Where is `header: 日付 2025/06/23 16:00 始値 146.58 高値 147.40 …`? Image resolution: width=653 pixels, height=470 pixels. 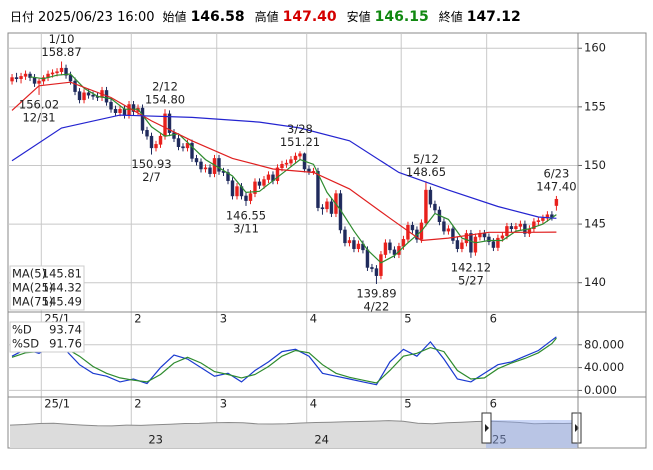
header: 日付 2025/06/23 16:00 始値 146.58 高値 147.40 … is located at coordinates (270, 16).